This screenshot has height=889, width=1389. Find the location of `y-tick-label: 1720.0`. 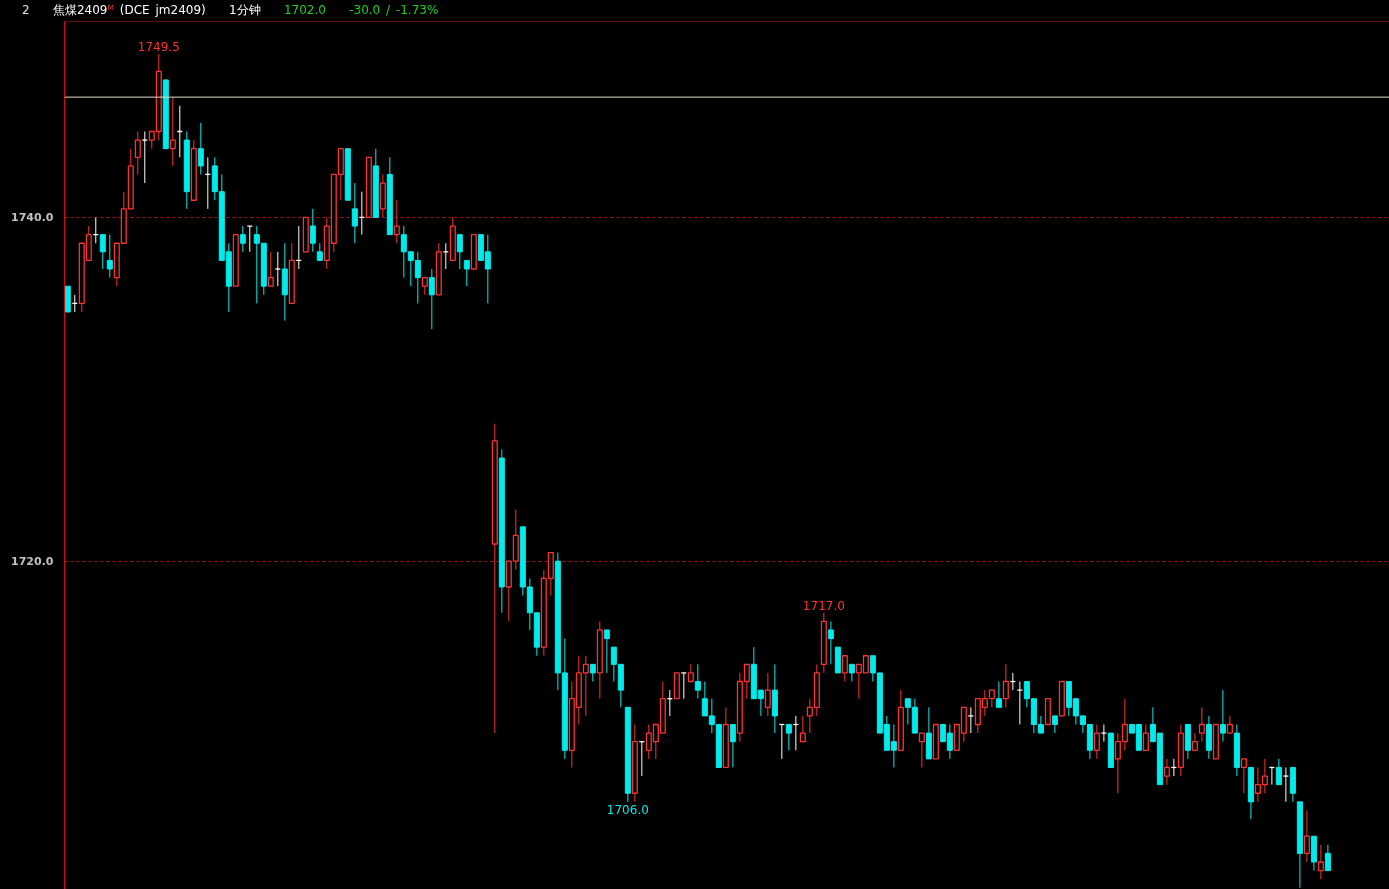

y-tick-label: 1720.0 is located at coordinates (32, 562).